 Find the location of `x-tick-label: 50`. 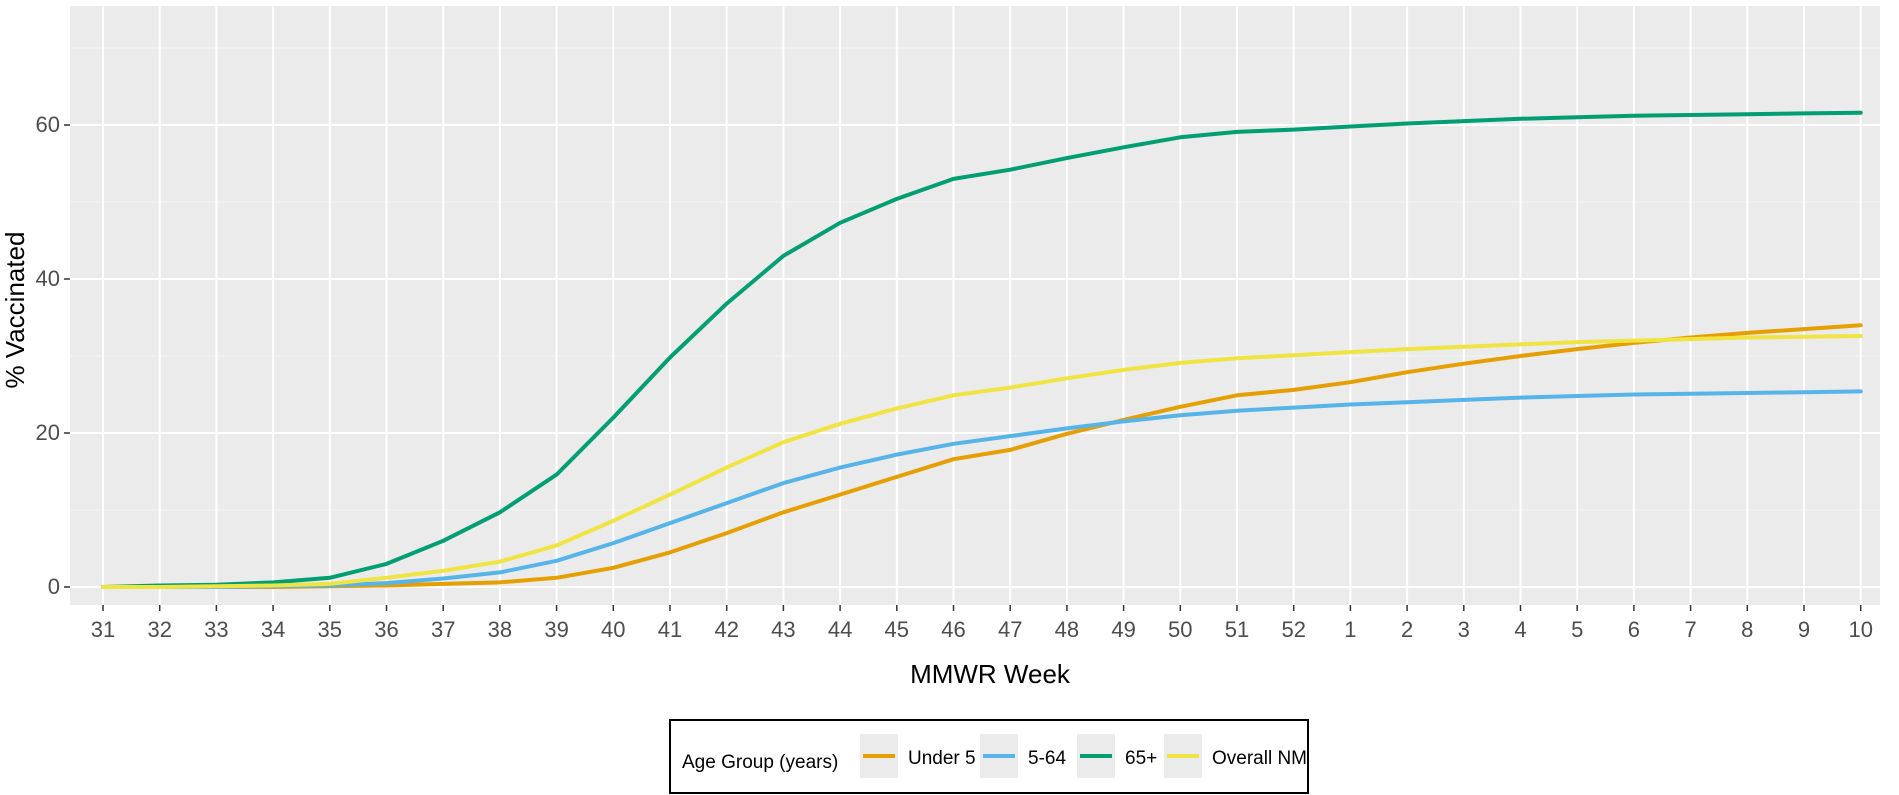

x-tick-label: 50 is located at coordinates (1180, 629).